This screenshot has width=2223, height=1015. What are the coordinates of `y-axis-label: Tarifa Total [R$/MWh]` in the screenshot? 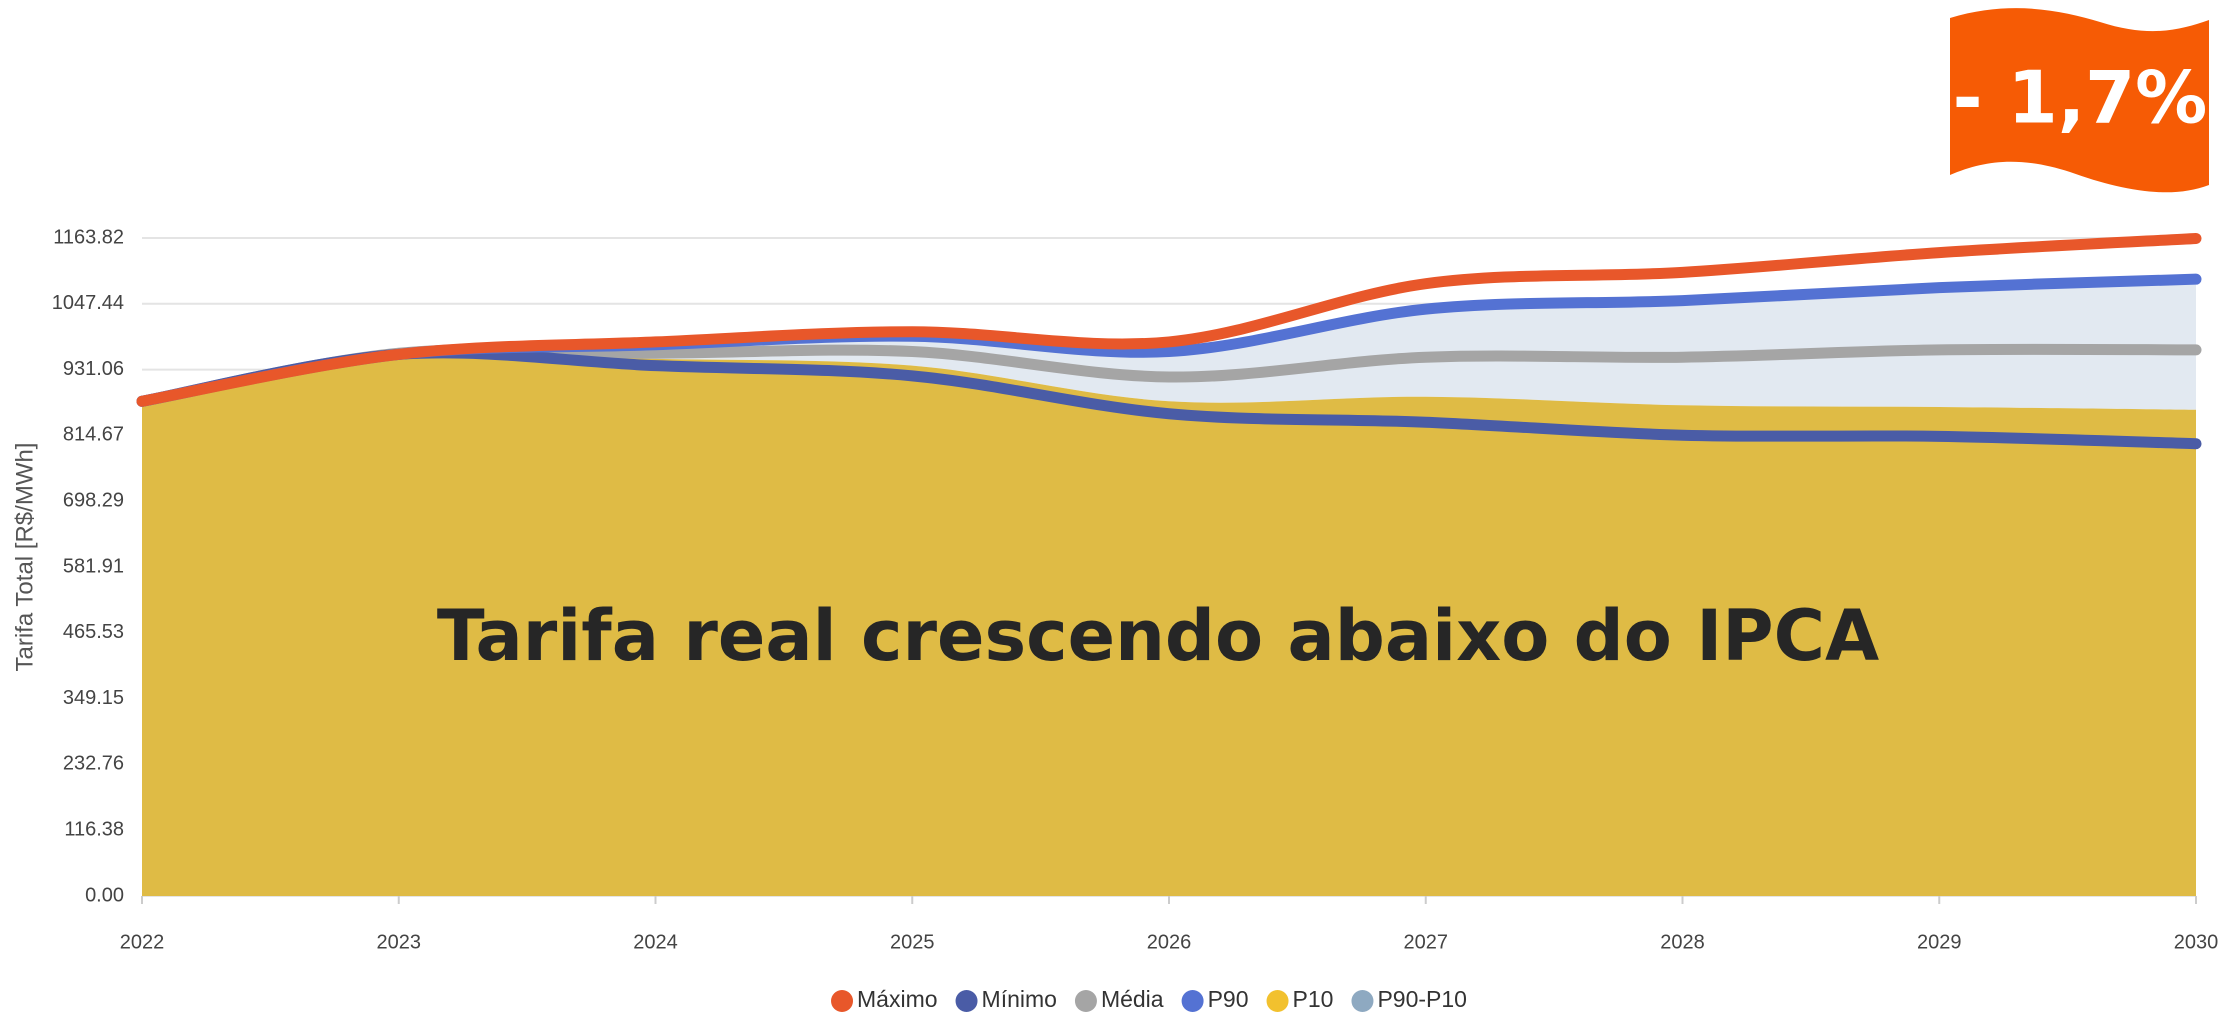 It's located at (24, 557).